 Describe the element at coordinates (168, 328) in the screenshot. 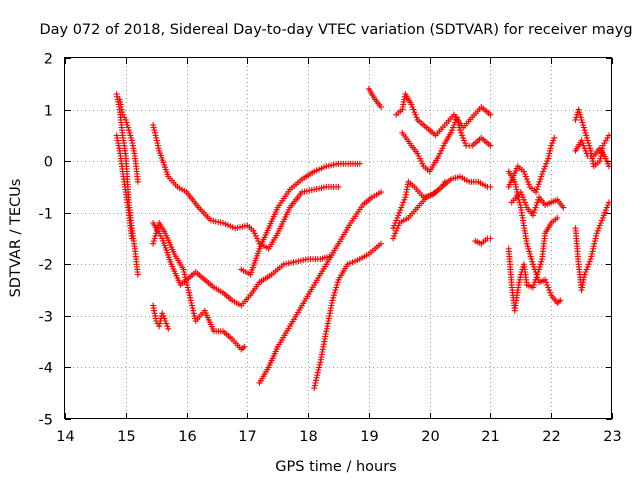

I see `track-7-point` at that location.